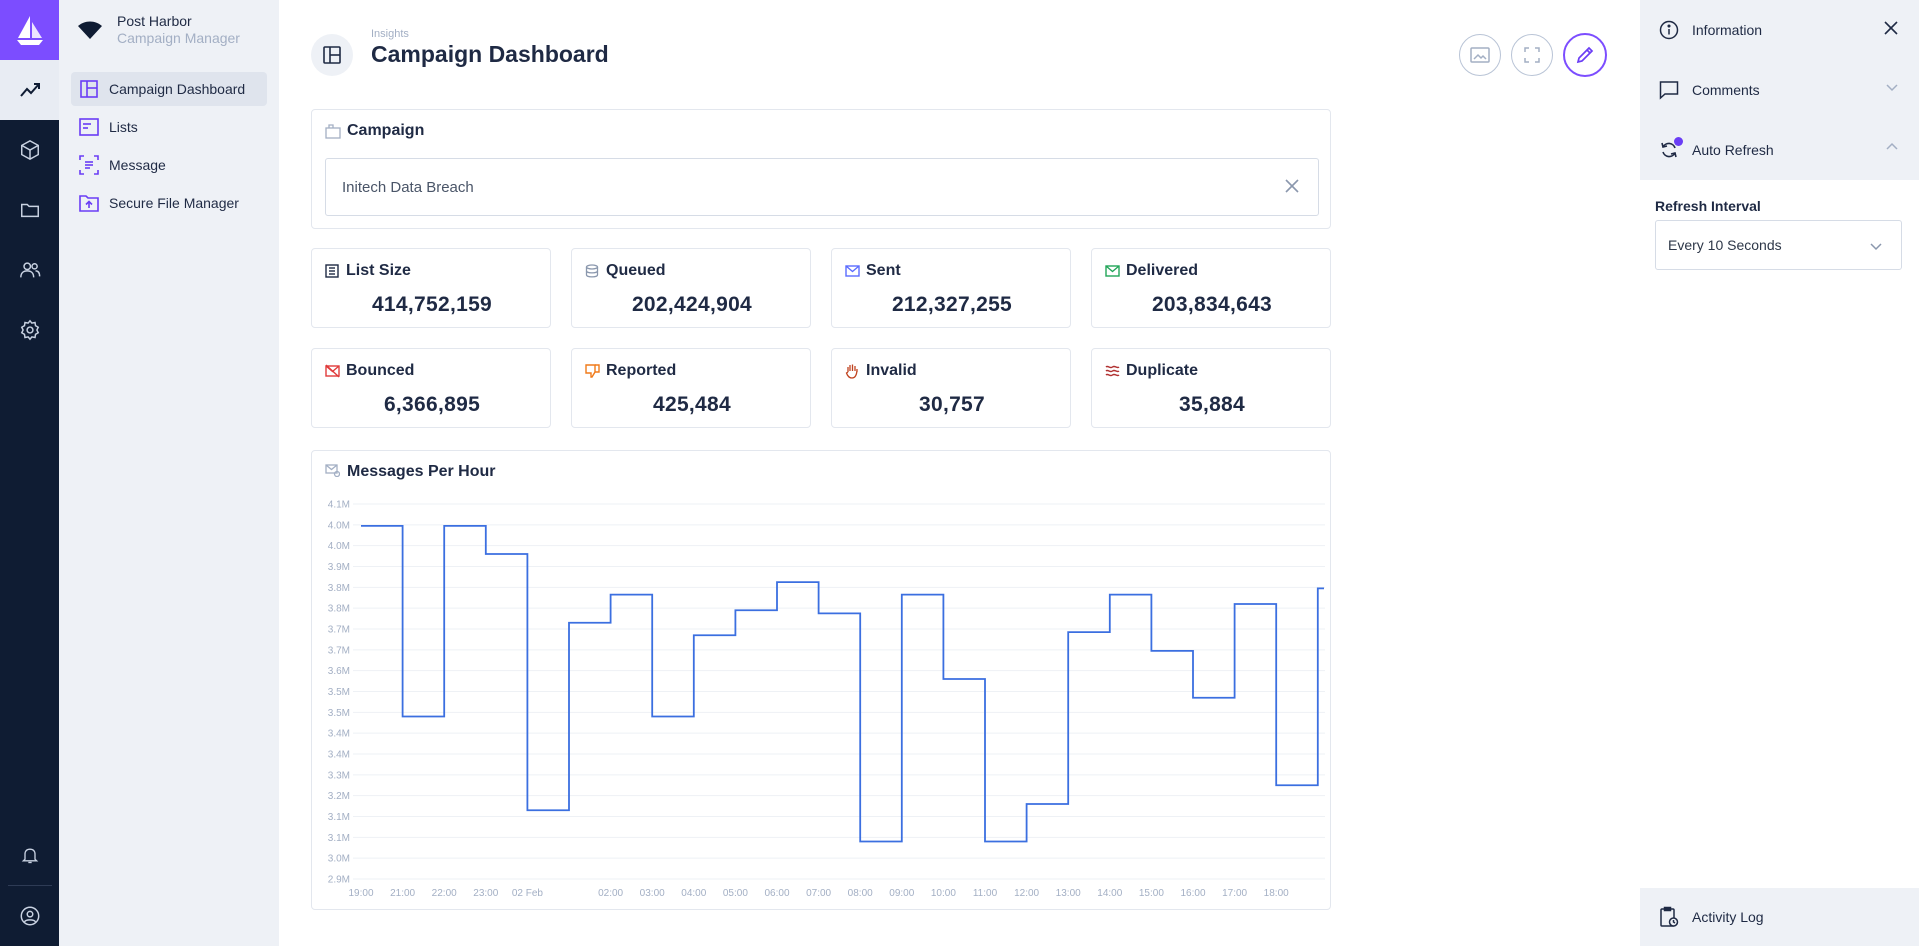 The image size is (1919, 946). What do you see at coordinates (1733, 150) in the screenshot?
I see `auto-refresh-label: Auto Refresh` at bounding box center [1733, 150].